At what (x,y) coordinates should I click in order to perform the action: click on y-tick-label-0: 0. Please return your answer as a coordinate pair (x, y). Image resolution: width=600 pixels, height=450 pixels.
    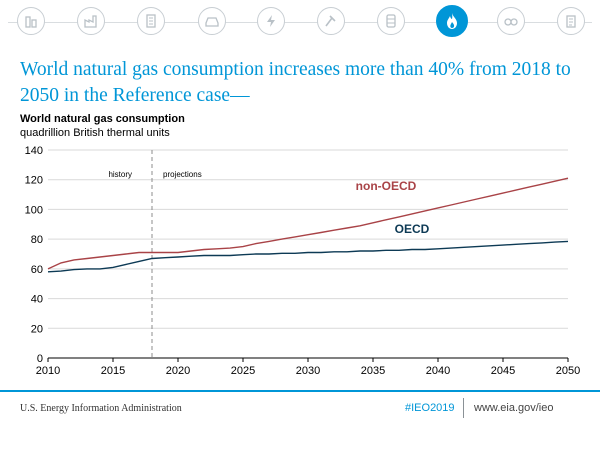
    Looking at the image, I should click on (40, 359).